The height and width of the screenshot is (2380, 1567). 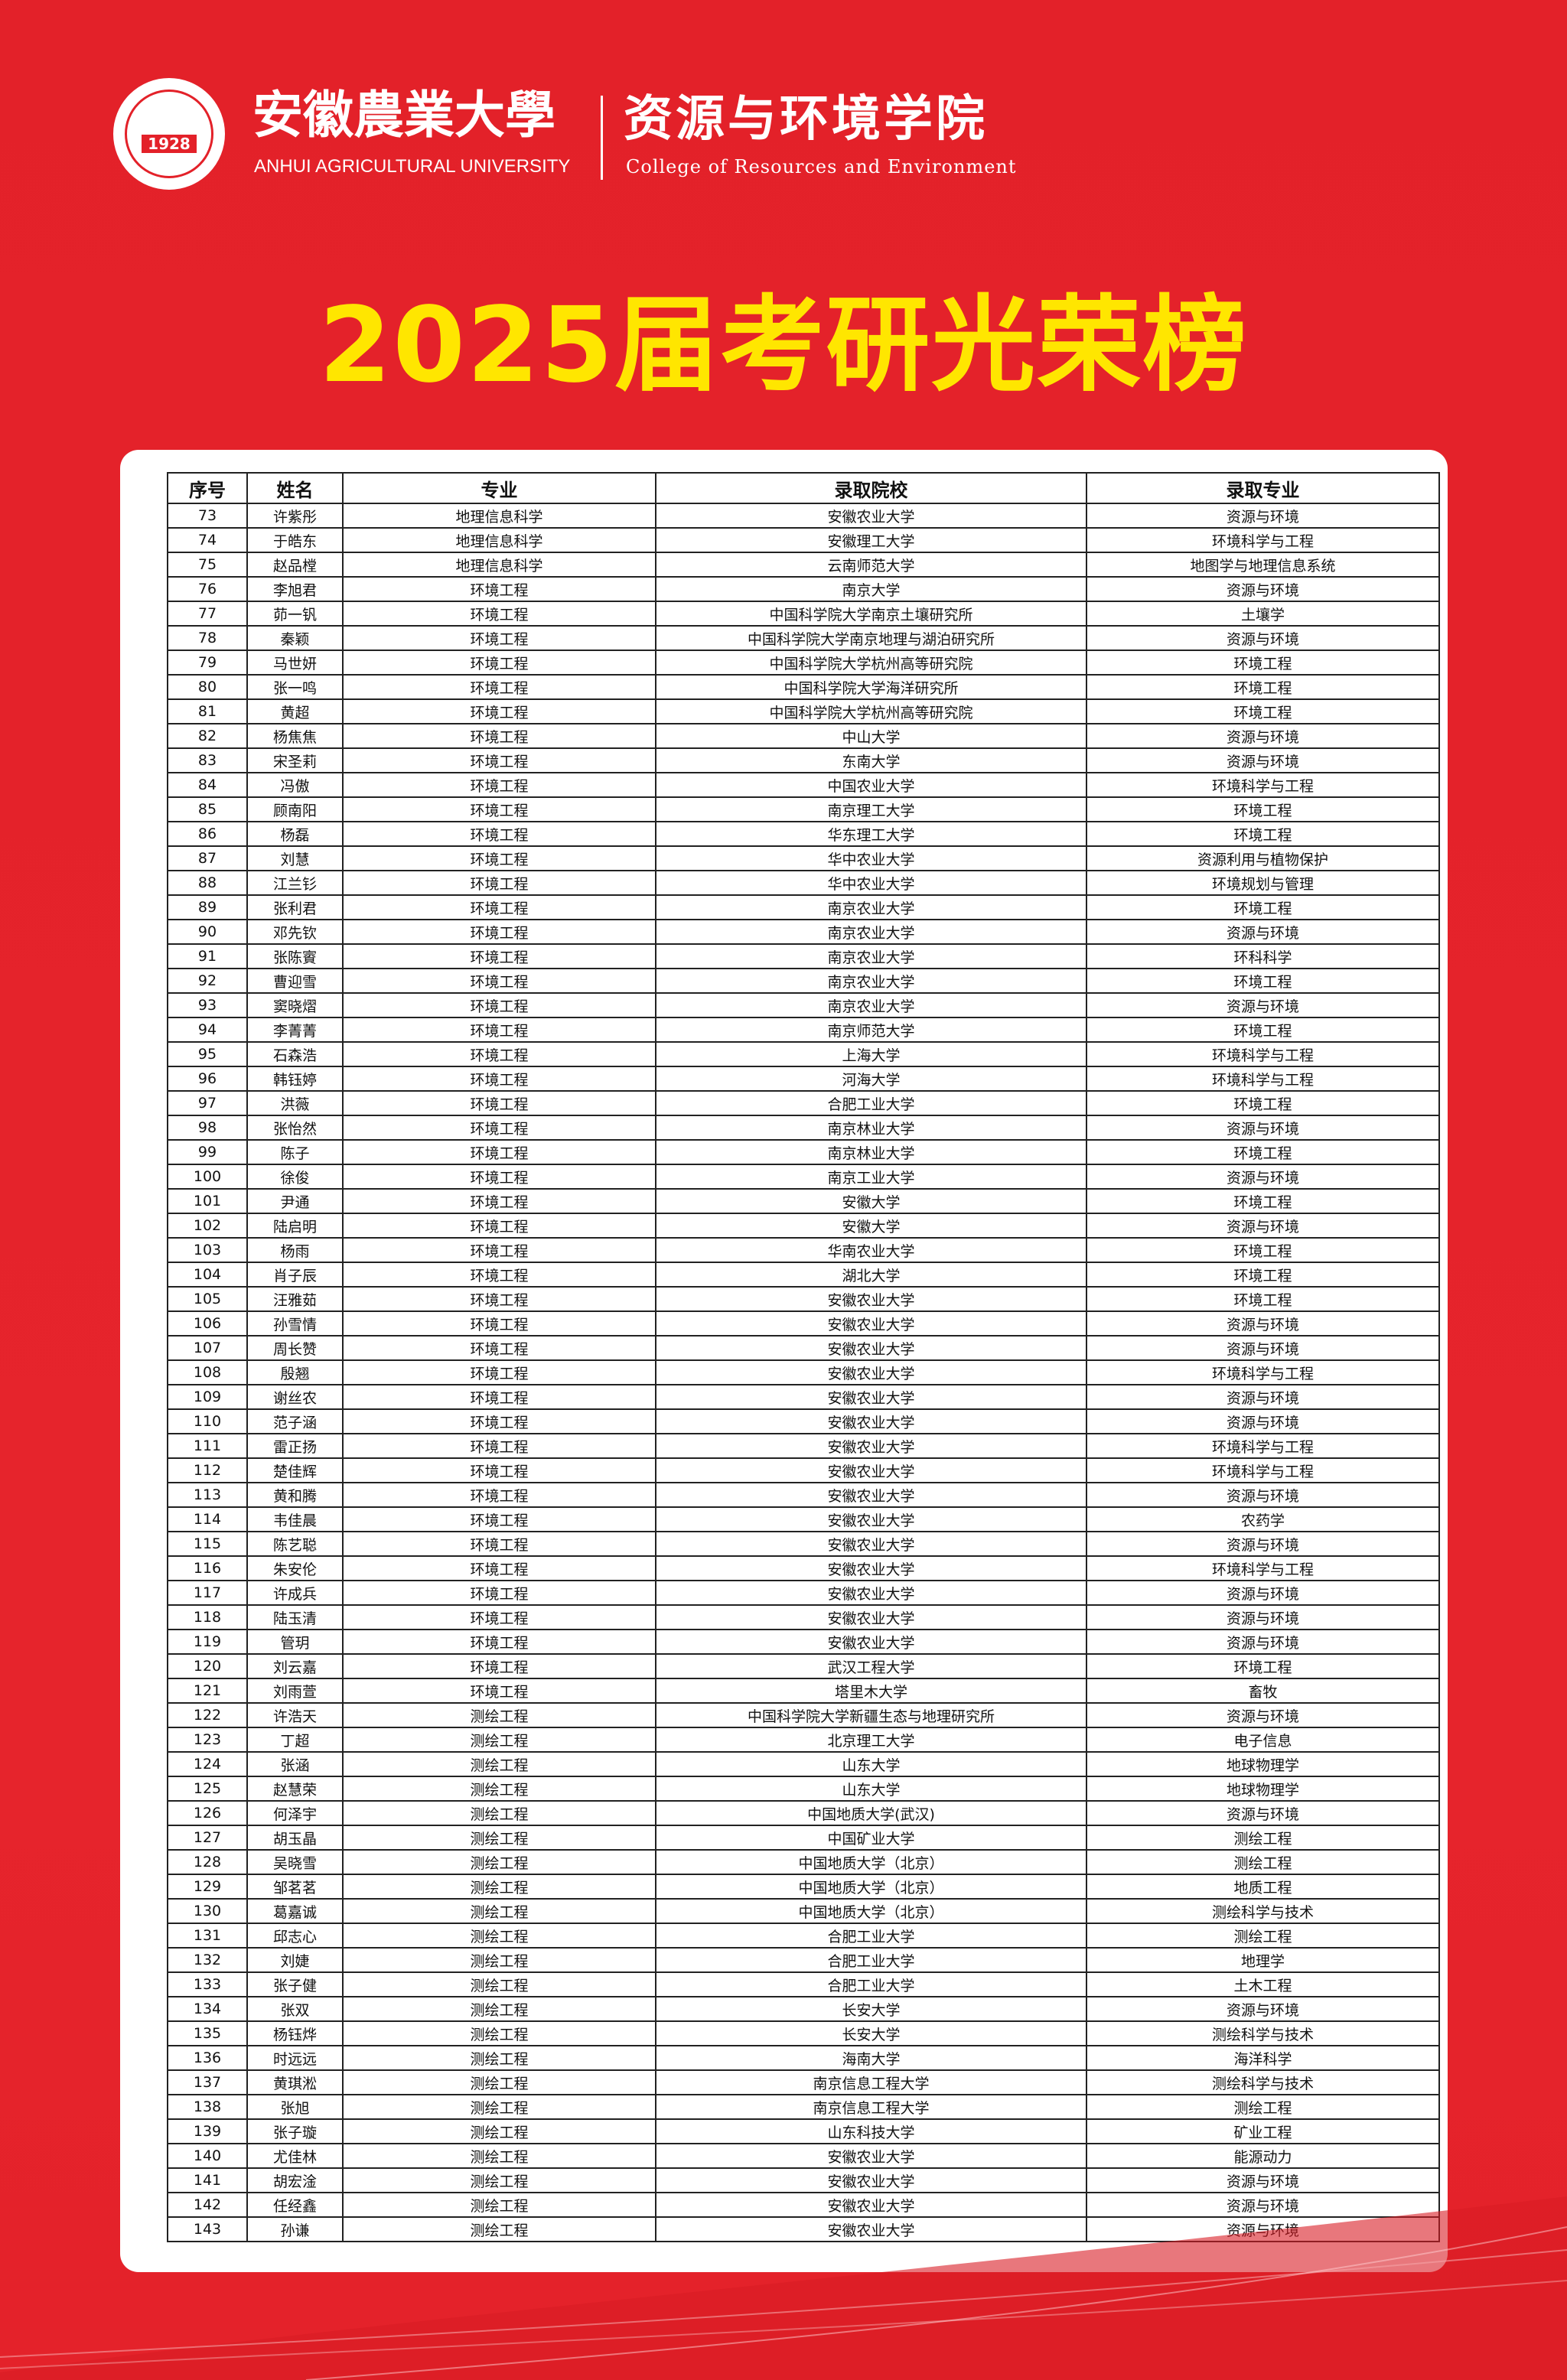 I want to click on cell-seq: 79, so click(x=207, y=663).